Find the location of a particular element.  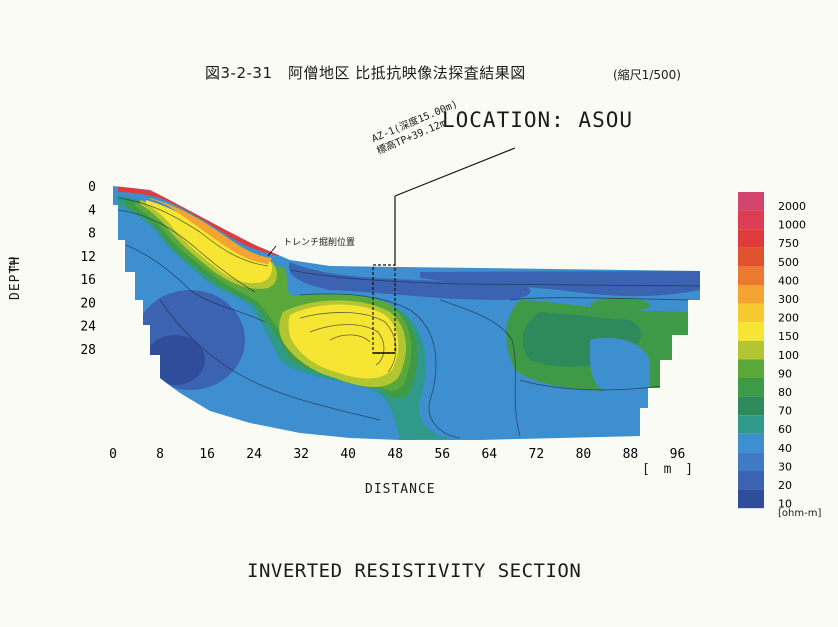

borehole is located at coordinates (444, 250).